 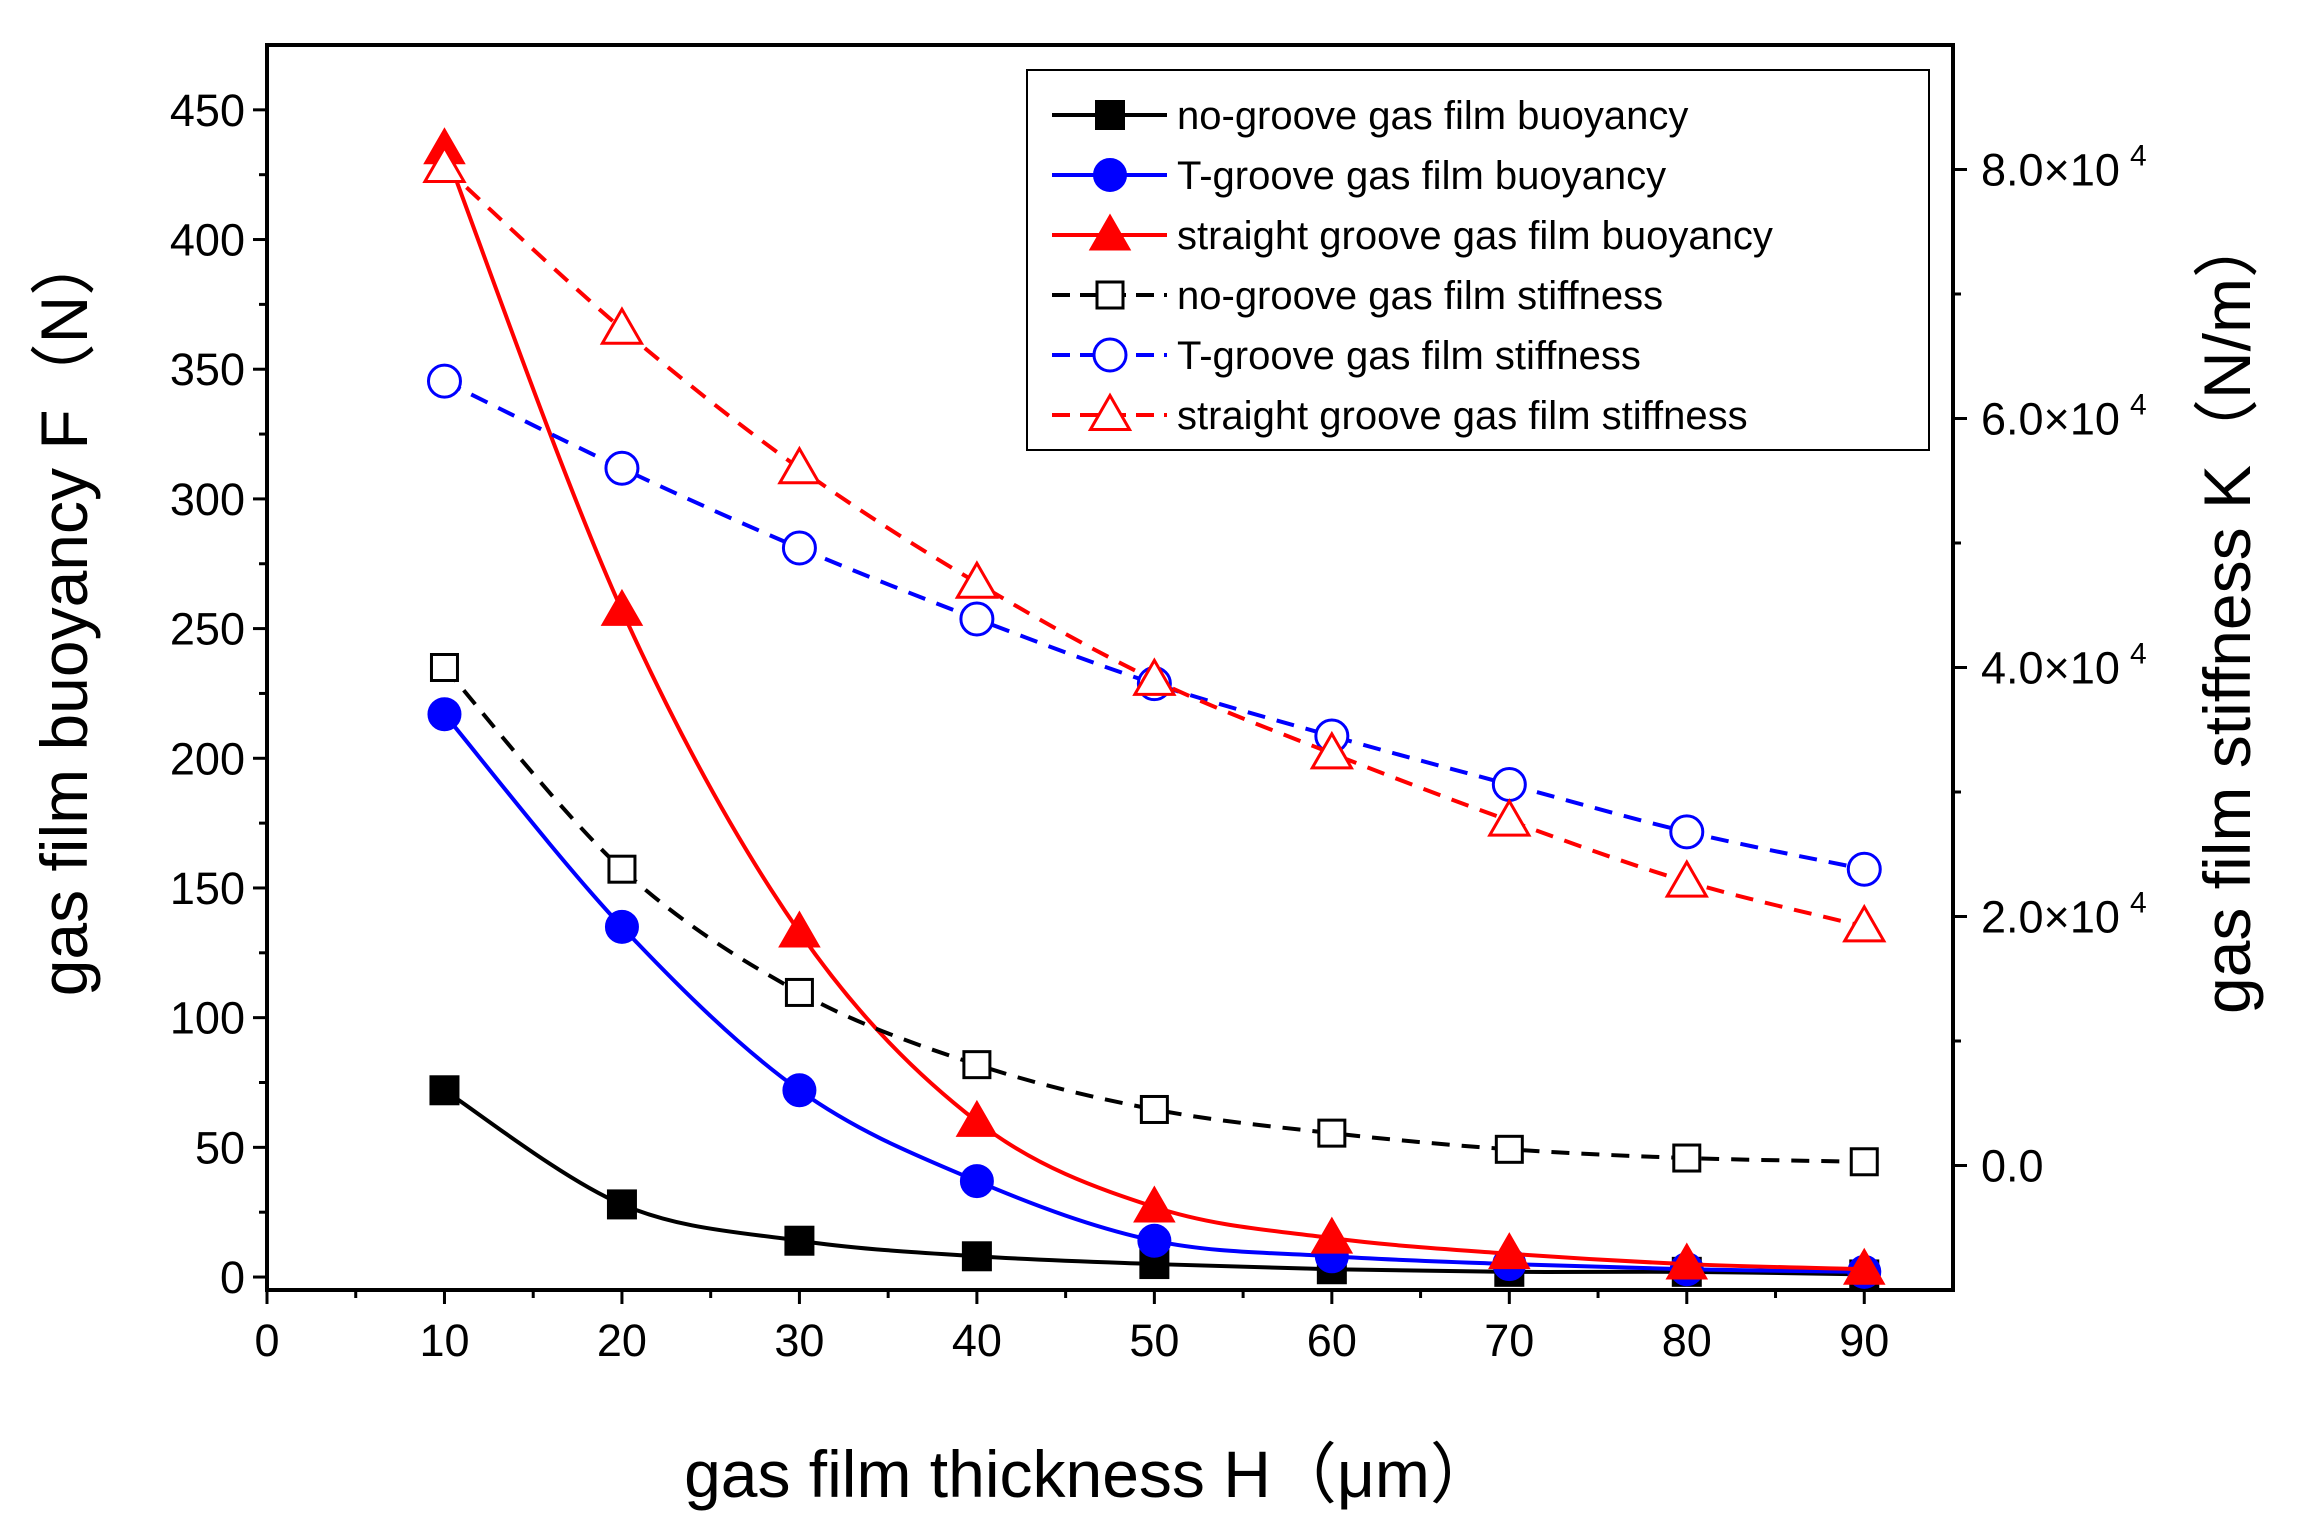 I want to click on legend-item: no-groove gas film stiffness, so click(x=1357, y=296).